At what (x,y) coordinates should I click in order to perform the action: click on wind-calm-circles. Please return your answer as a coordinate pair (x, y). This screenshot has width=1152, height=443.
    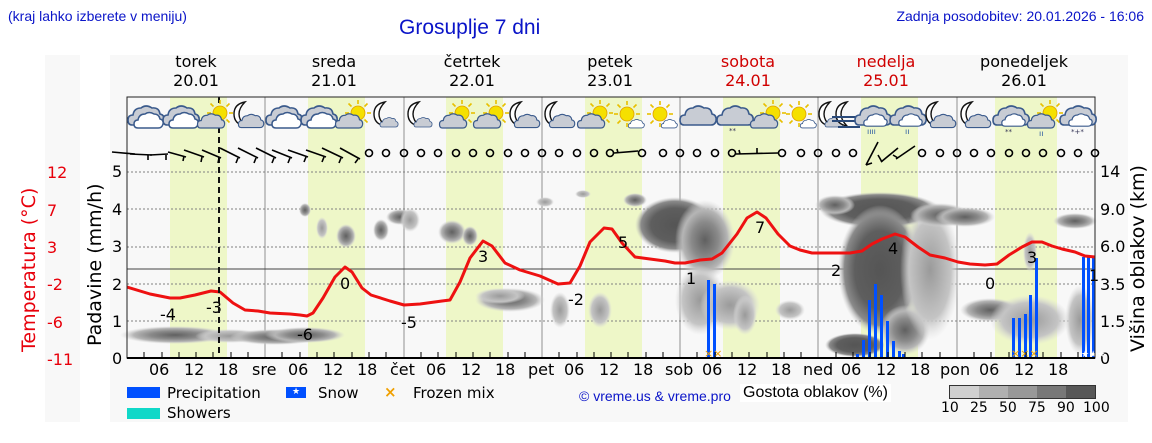
    Looking at the image, I should click on (732, 153).